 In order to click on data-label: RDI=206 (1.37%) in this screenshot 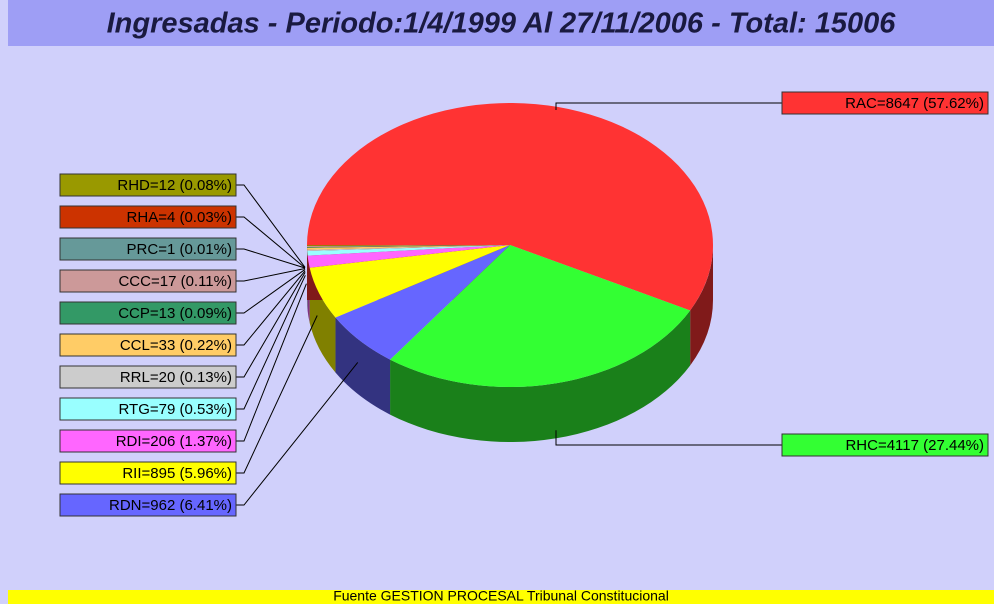, I will do `click(174, 441)`.